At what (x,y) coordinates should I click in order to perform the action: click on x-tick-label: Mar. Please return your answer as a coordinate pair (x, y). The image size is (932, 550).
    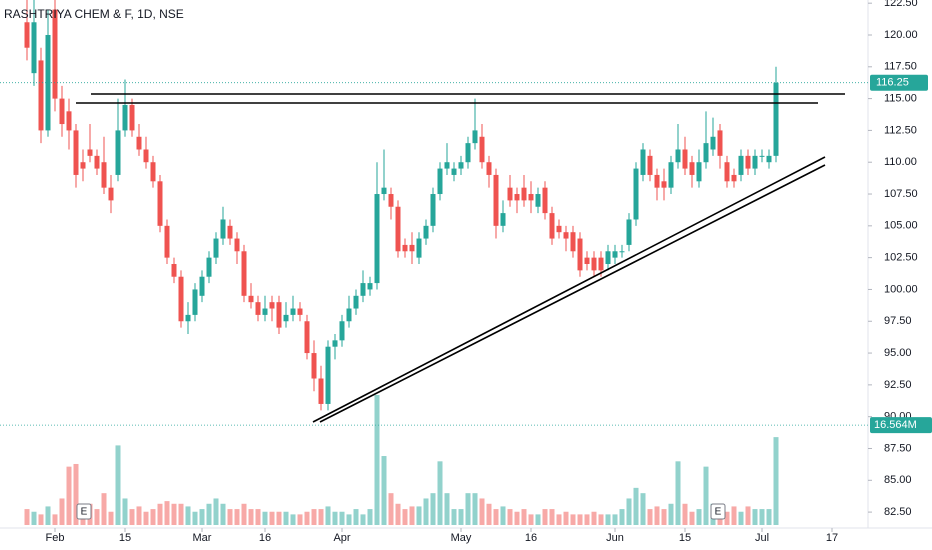
    Looking at the image, I should click on (202, 538).